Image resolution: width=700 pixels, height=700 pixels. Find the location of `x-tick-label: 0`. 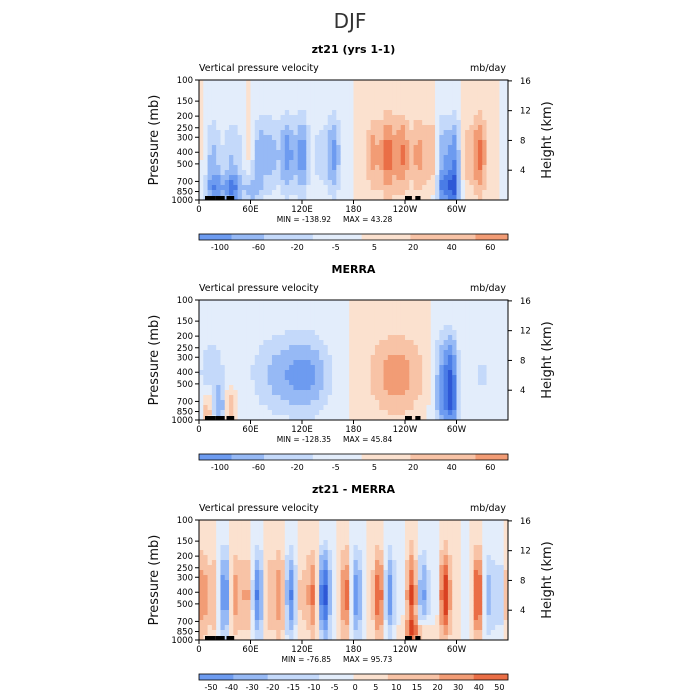

x-tick-label: 0 is located at coordinates (198, 210).